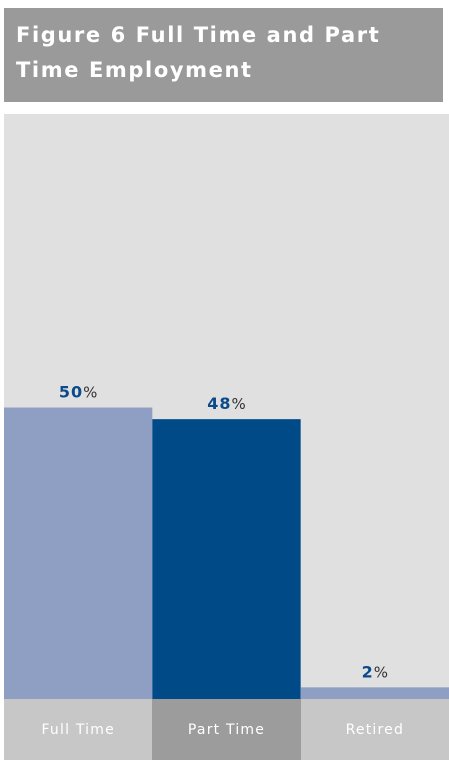 This screenshot has height=760, width=449. I want to click on category-axis: Full Time Part Time Retired, so click(226, 729).